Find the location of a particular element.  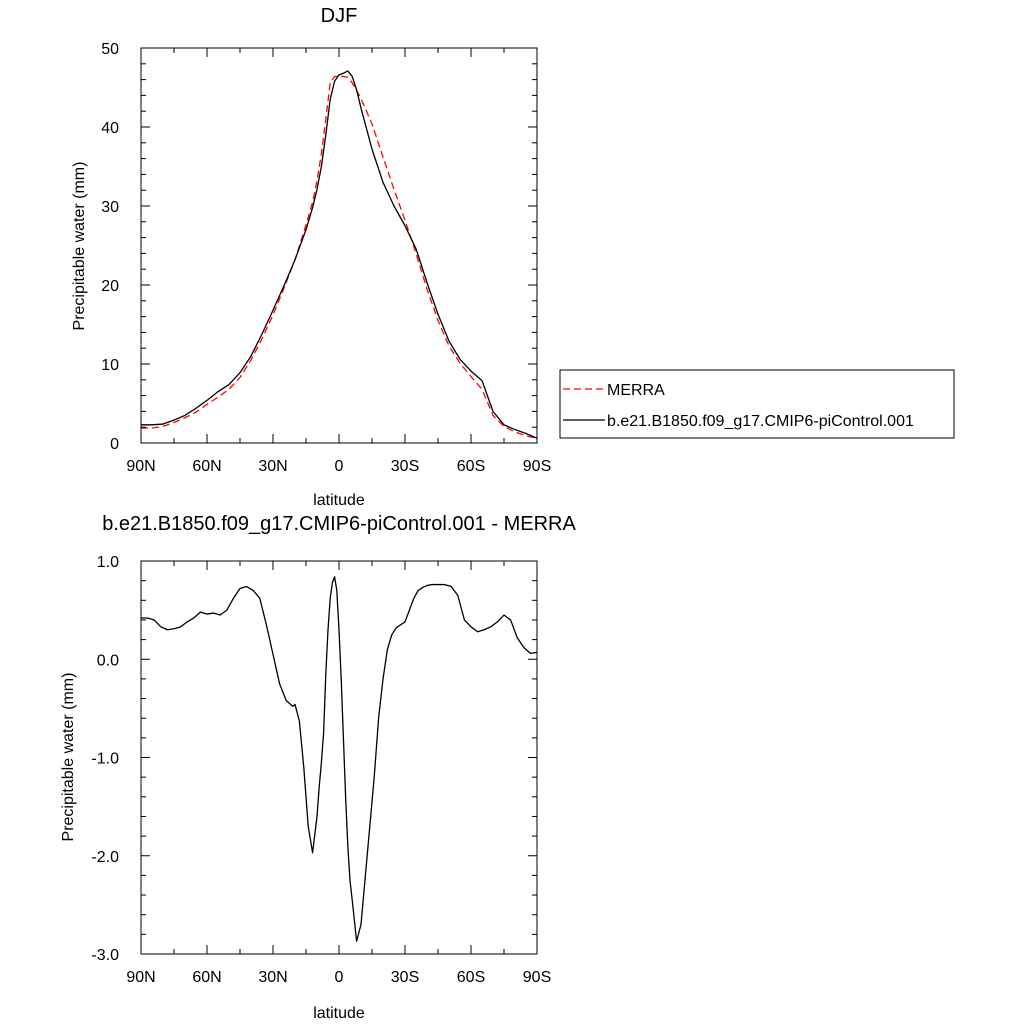

legend-box is located at coordinates (757, 404).